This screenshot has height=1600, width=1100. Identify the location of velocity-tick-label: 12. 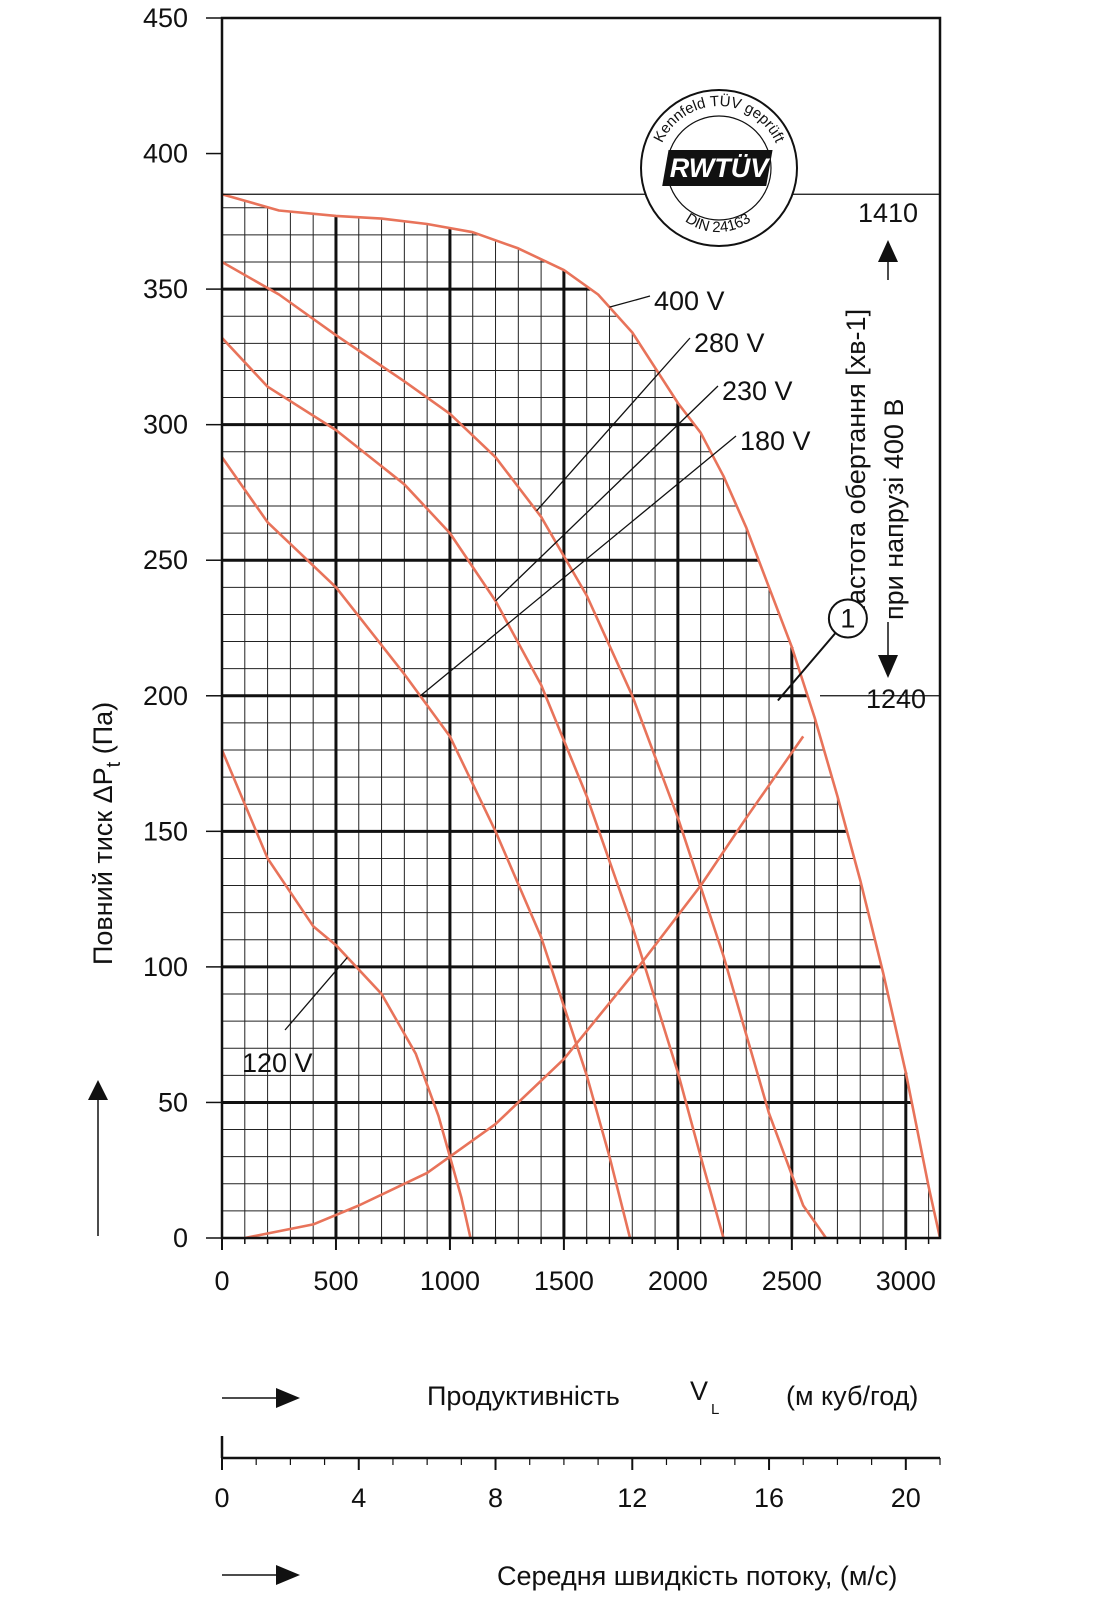
(632, 1498).